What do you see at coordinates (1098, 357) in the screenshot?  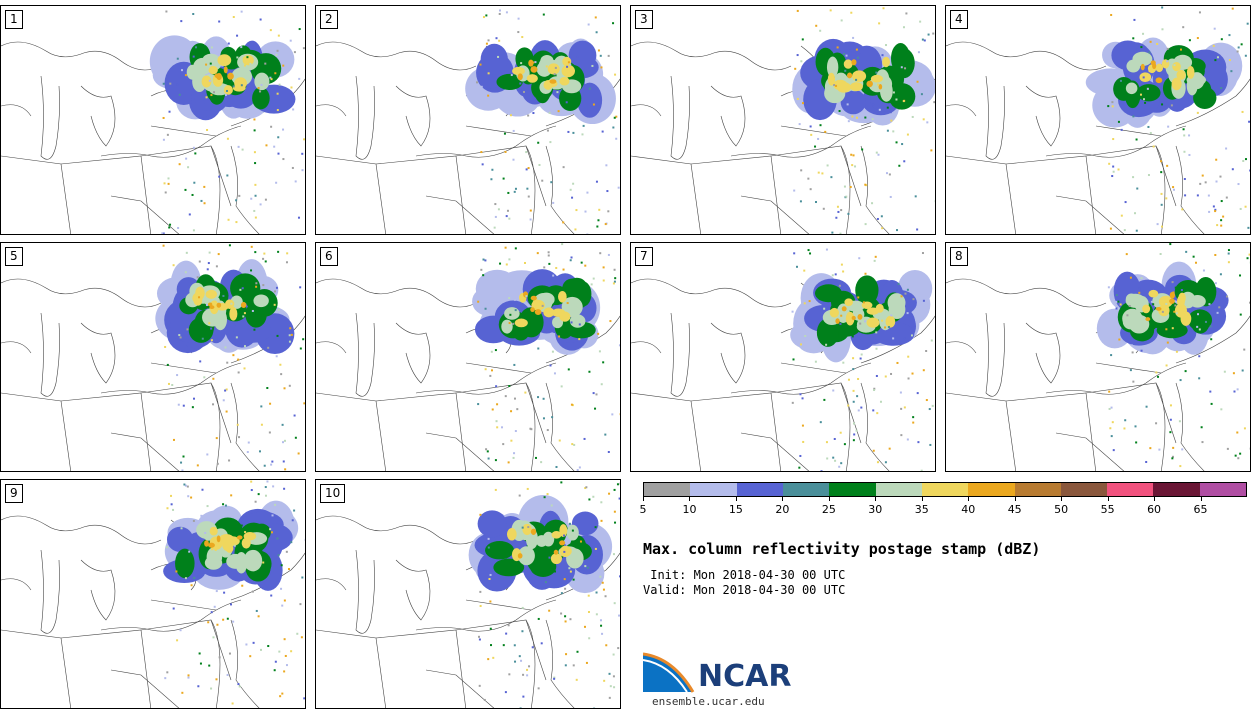 I see `ensemble-member-panel: 8` at bounding box center [1098, 357].